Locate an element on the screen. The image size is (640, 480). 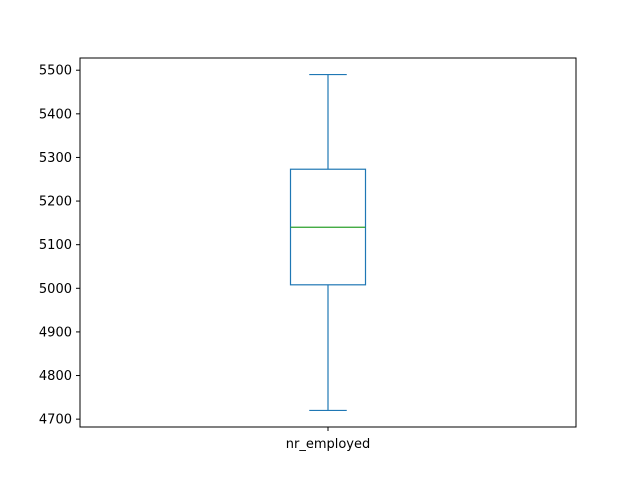
y-axis: 4700 4800 4900 5000 5100 5200 5300 5400 5500 is located at coordinates (59, 246).